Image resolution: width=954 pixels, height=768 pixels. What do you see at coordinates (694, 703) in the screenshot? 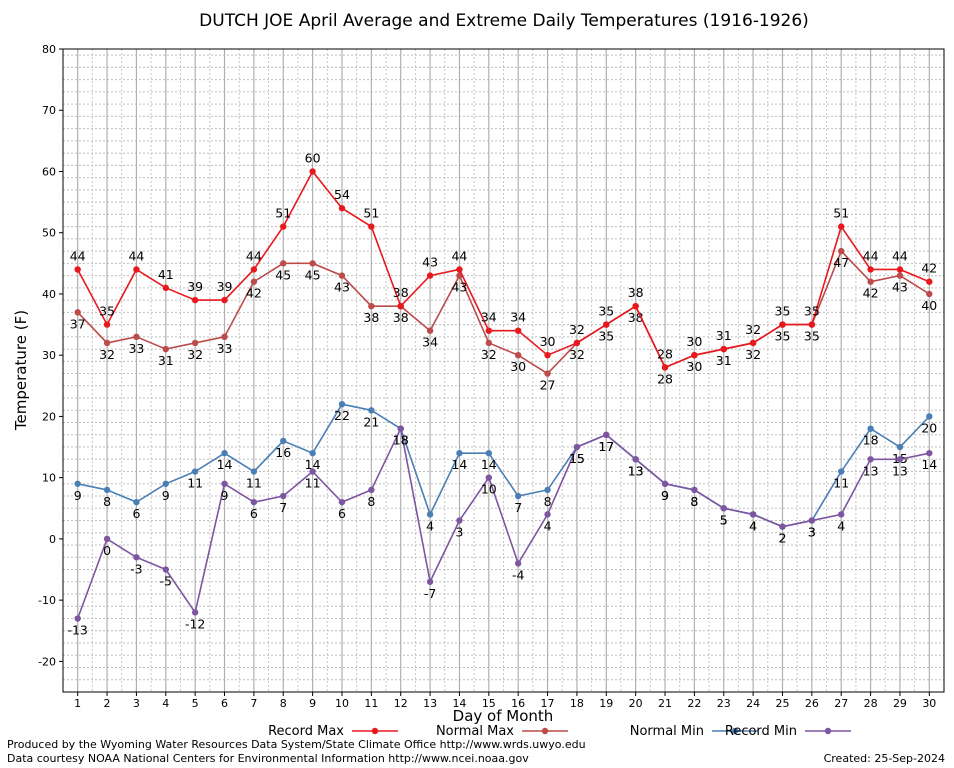
I see `x-tick-label: 22` at bounding box center [694, 703].